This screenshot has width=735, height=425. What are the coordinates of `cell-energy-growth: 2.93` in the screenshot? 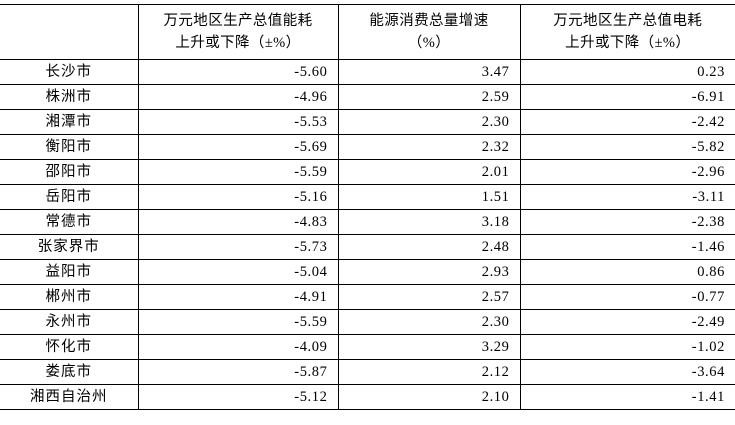 It's located at (429, 272).